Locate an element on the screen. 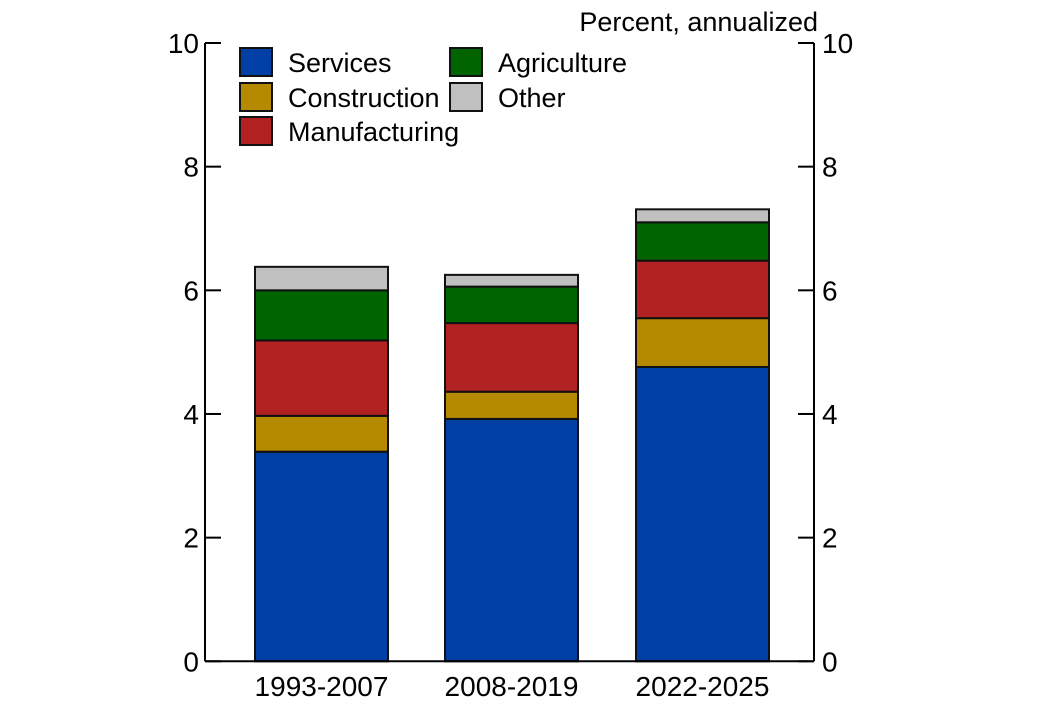 The image size is (1056, 709). left-tick-label: 8 is located at coordinates (191, 167).